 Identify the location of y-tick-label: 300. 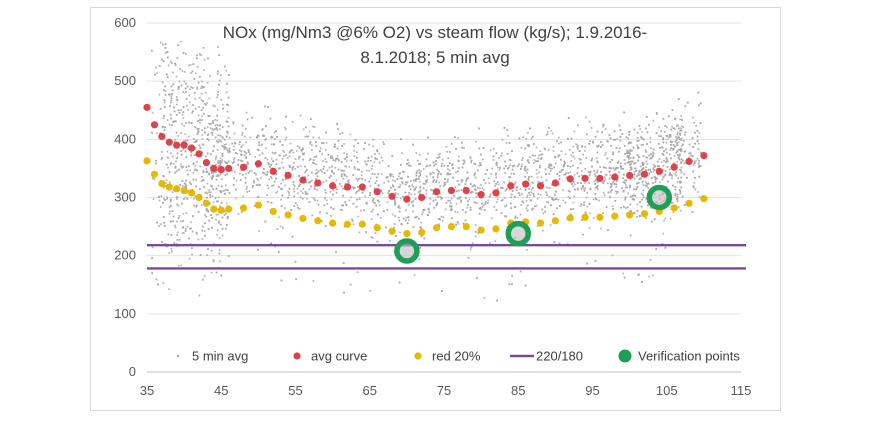
(125, 197).